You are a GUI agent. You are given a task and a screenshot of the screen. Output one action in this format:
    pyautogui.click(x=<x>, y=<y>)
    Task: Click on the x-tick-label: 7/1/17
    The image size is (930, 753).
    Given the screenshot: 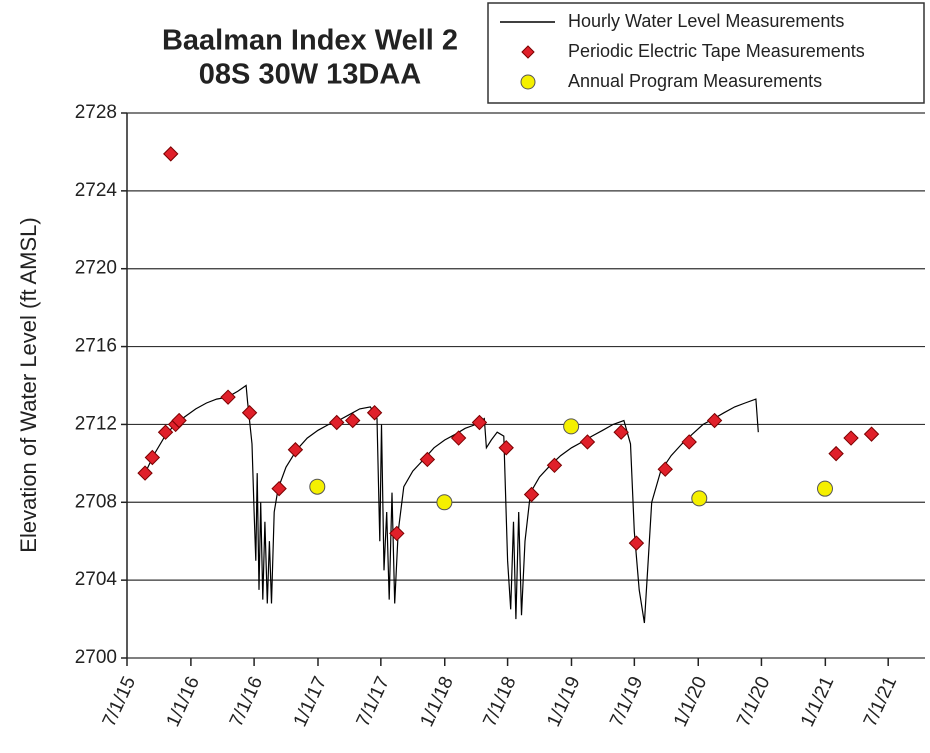 What is the action you would take?
    pyautogui.click(x=373, y=701)
    